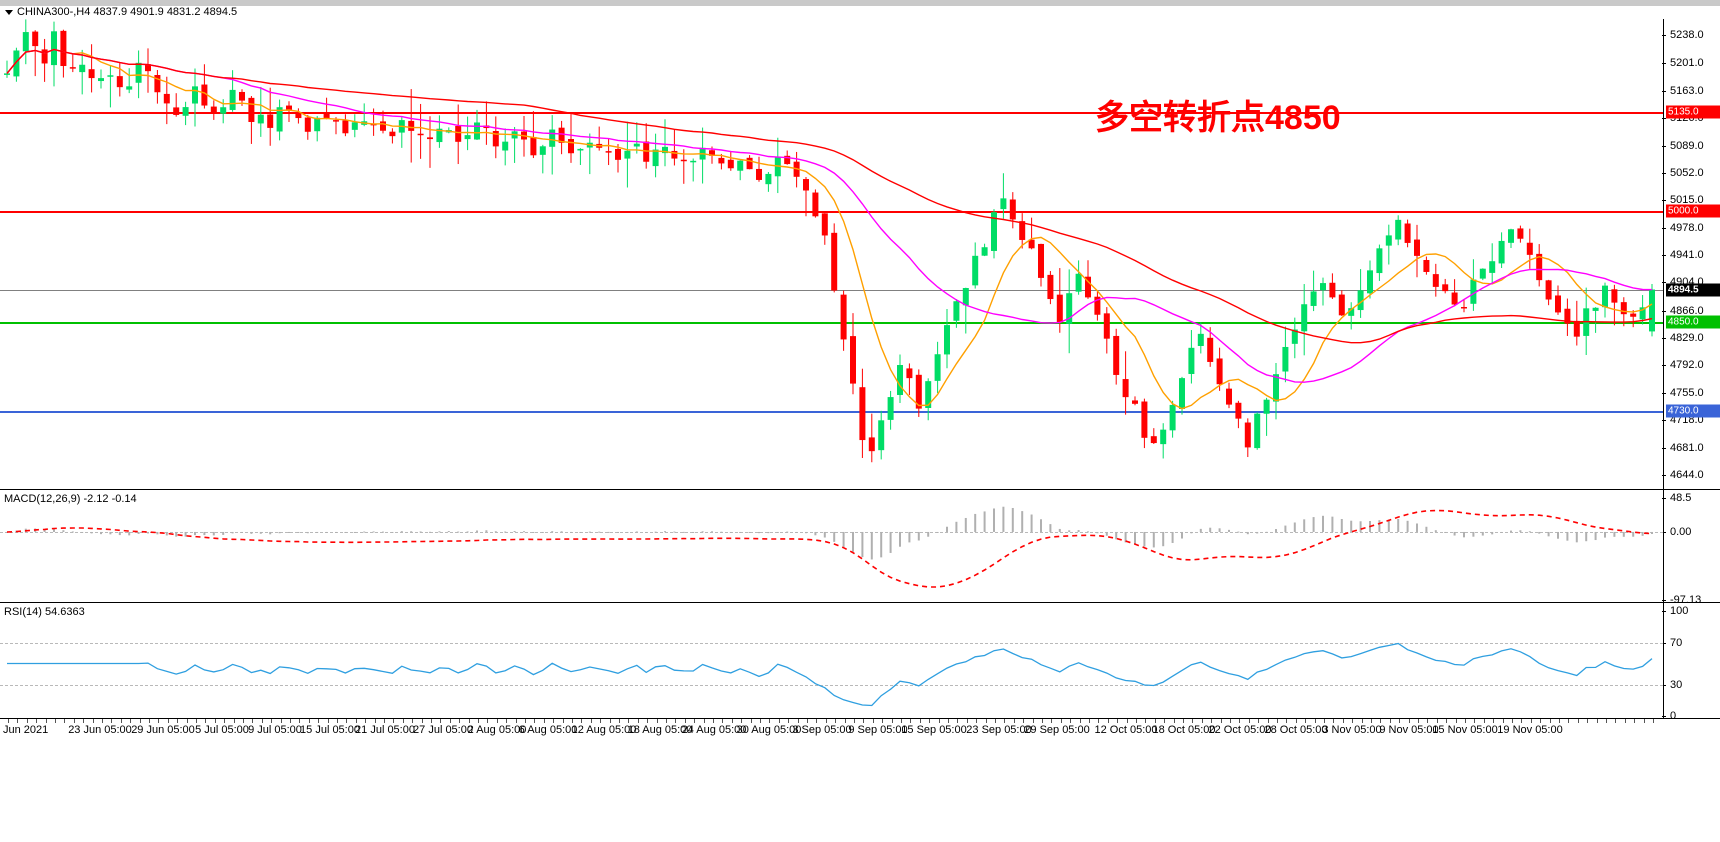 Image resolution: width=1720 pixels, height=842 pixels. Describe the element at coordinates (9, 12) in the screenshot. I see `caret-down-icon` at that location.